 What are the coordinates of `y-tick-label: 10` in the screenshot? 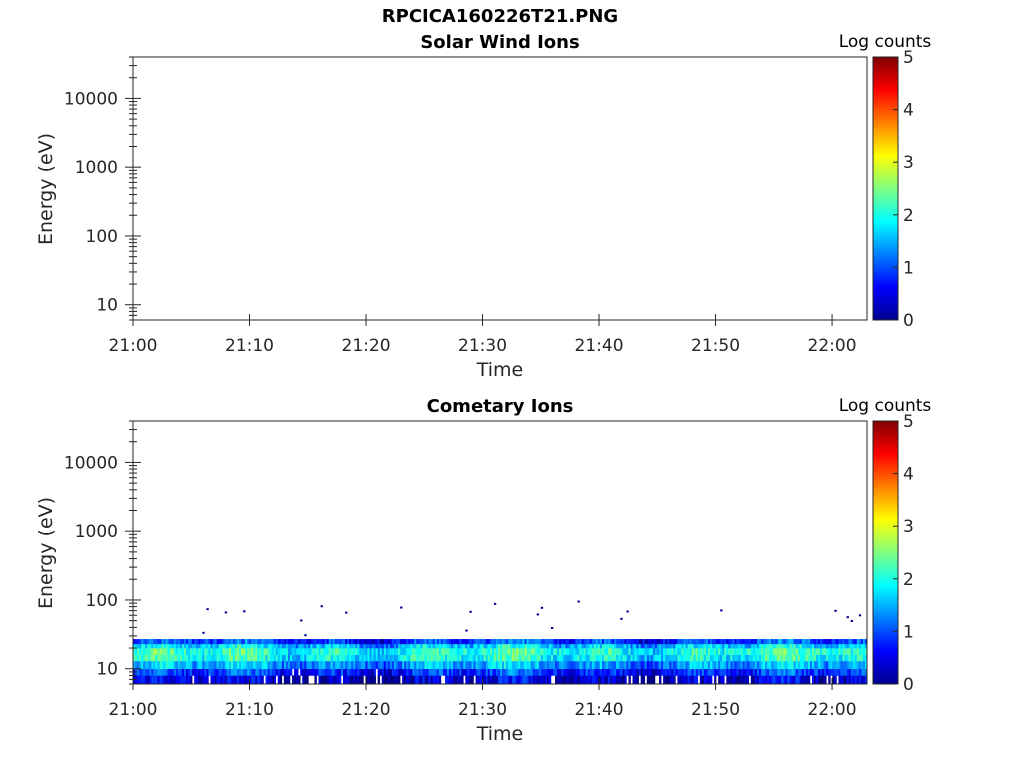 It's located at (107, 306).